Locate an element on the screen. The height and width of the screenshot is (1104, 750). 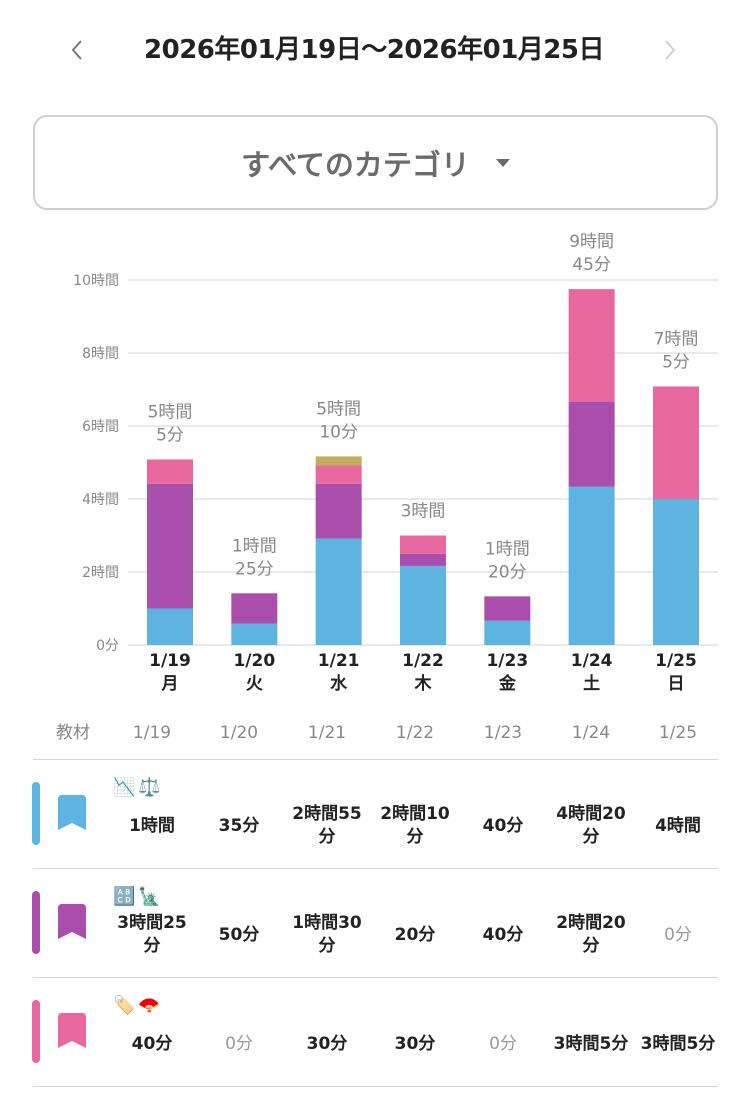
bar-total-label: 20分 is located at coordinates (507, 572).